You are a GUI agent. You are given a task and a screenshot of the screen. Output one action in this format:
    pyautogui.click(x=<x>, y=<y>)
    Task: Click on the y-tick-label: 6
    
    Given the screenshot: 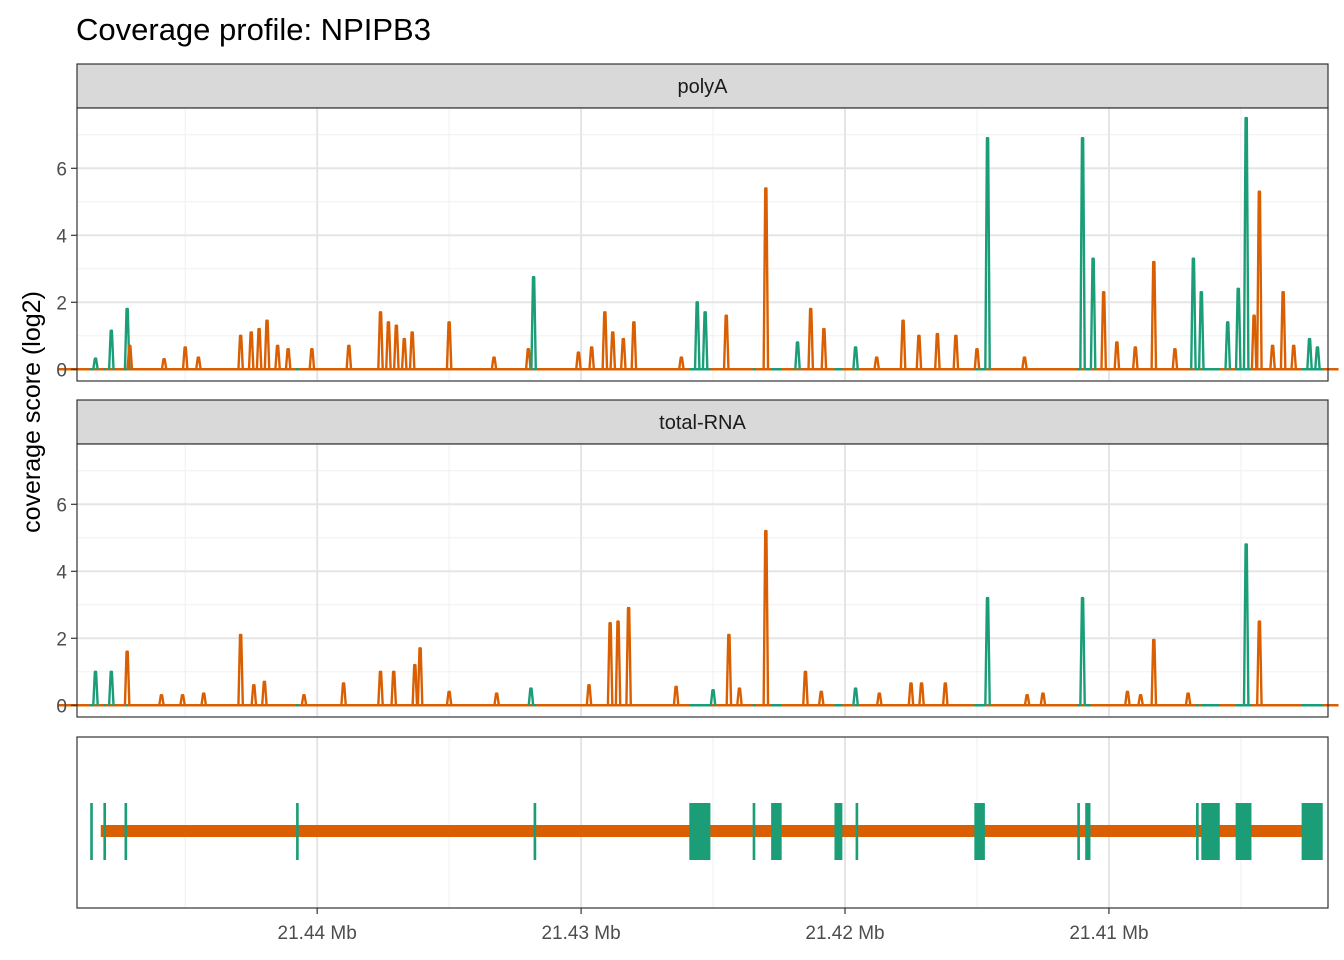 What is the action you would take?
    pyautogui.click(x=61, y=169)
    